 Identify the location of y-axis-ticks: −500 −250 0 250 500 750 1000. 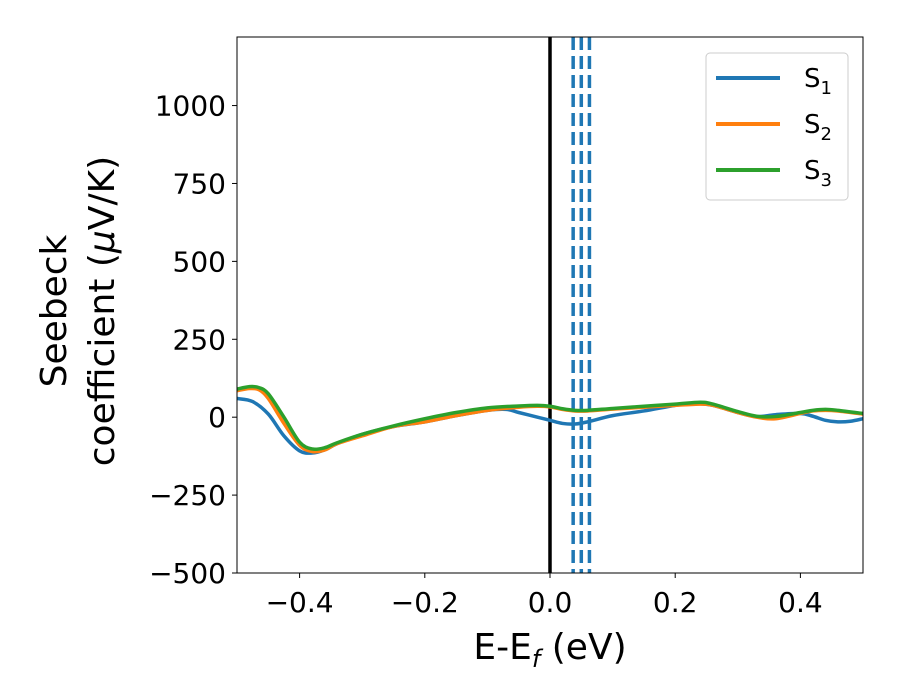
(193, 340).